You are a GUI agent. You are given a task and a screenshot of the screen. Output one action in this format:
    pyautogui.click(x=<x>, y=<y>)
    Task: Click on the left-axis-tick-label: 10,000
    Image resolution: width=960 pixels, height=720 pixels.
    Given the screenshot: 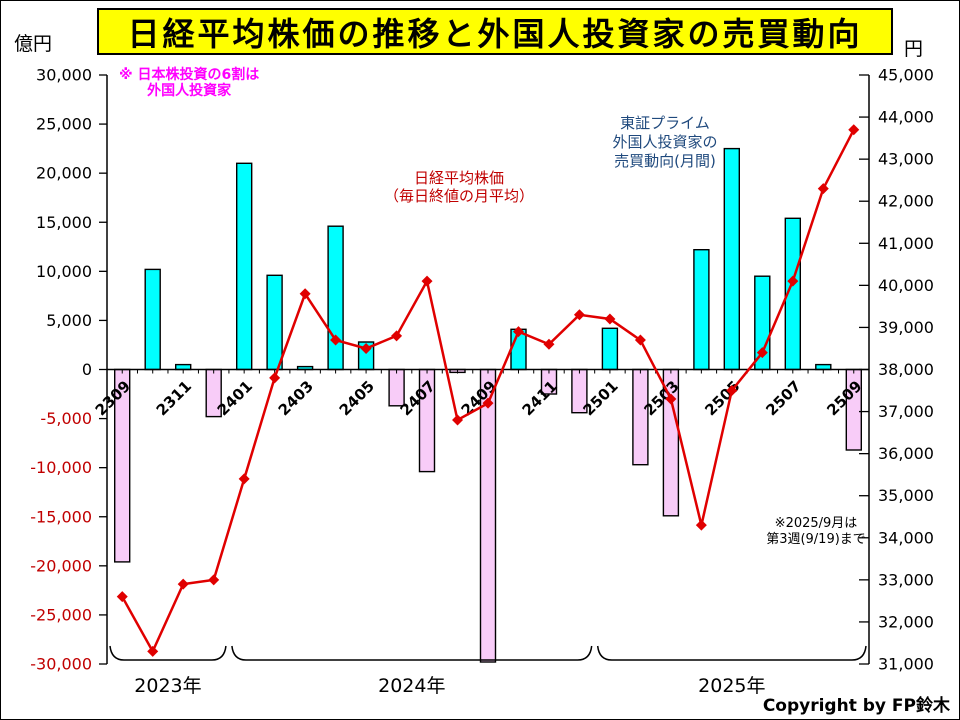 What is the action you would take?
    pyautogui.click(x=64, y=271)
    